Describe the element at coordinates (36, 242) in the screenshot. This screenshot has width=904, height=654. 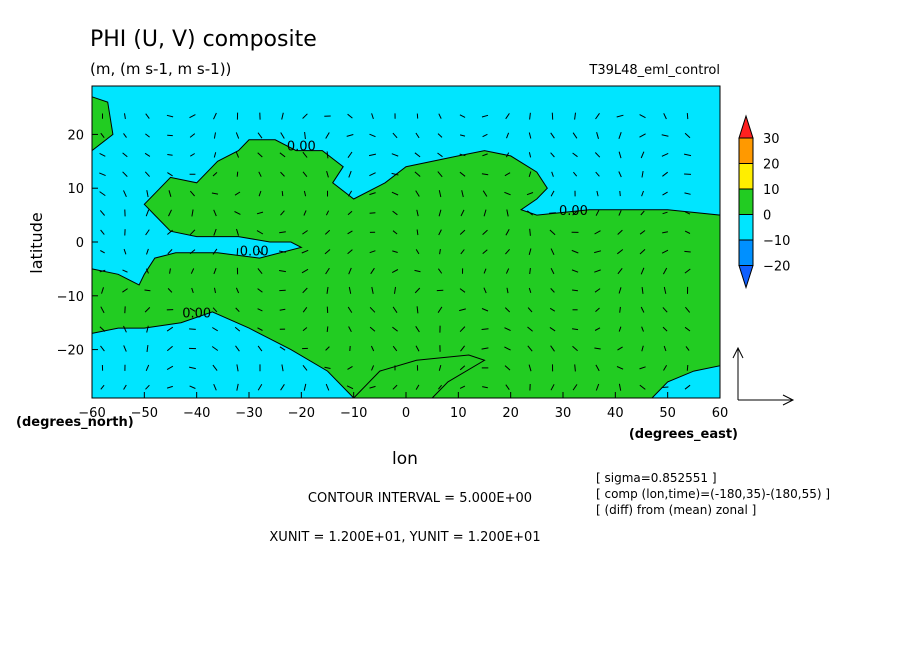
I see `y-axis-label: latitude` at that location.